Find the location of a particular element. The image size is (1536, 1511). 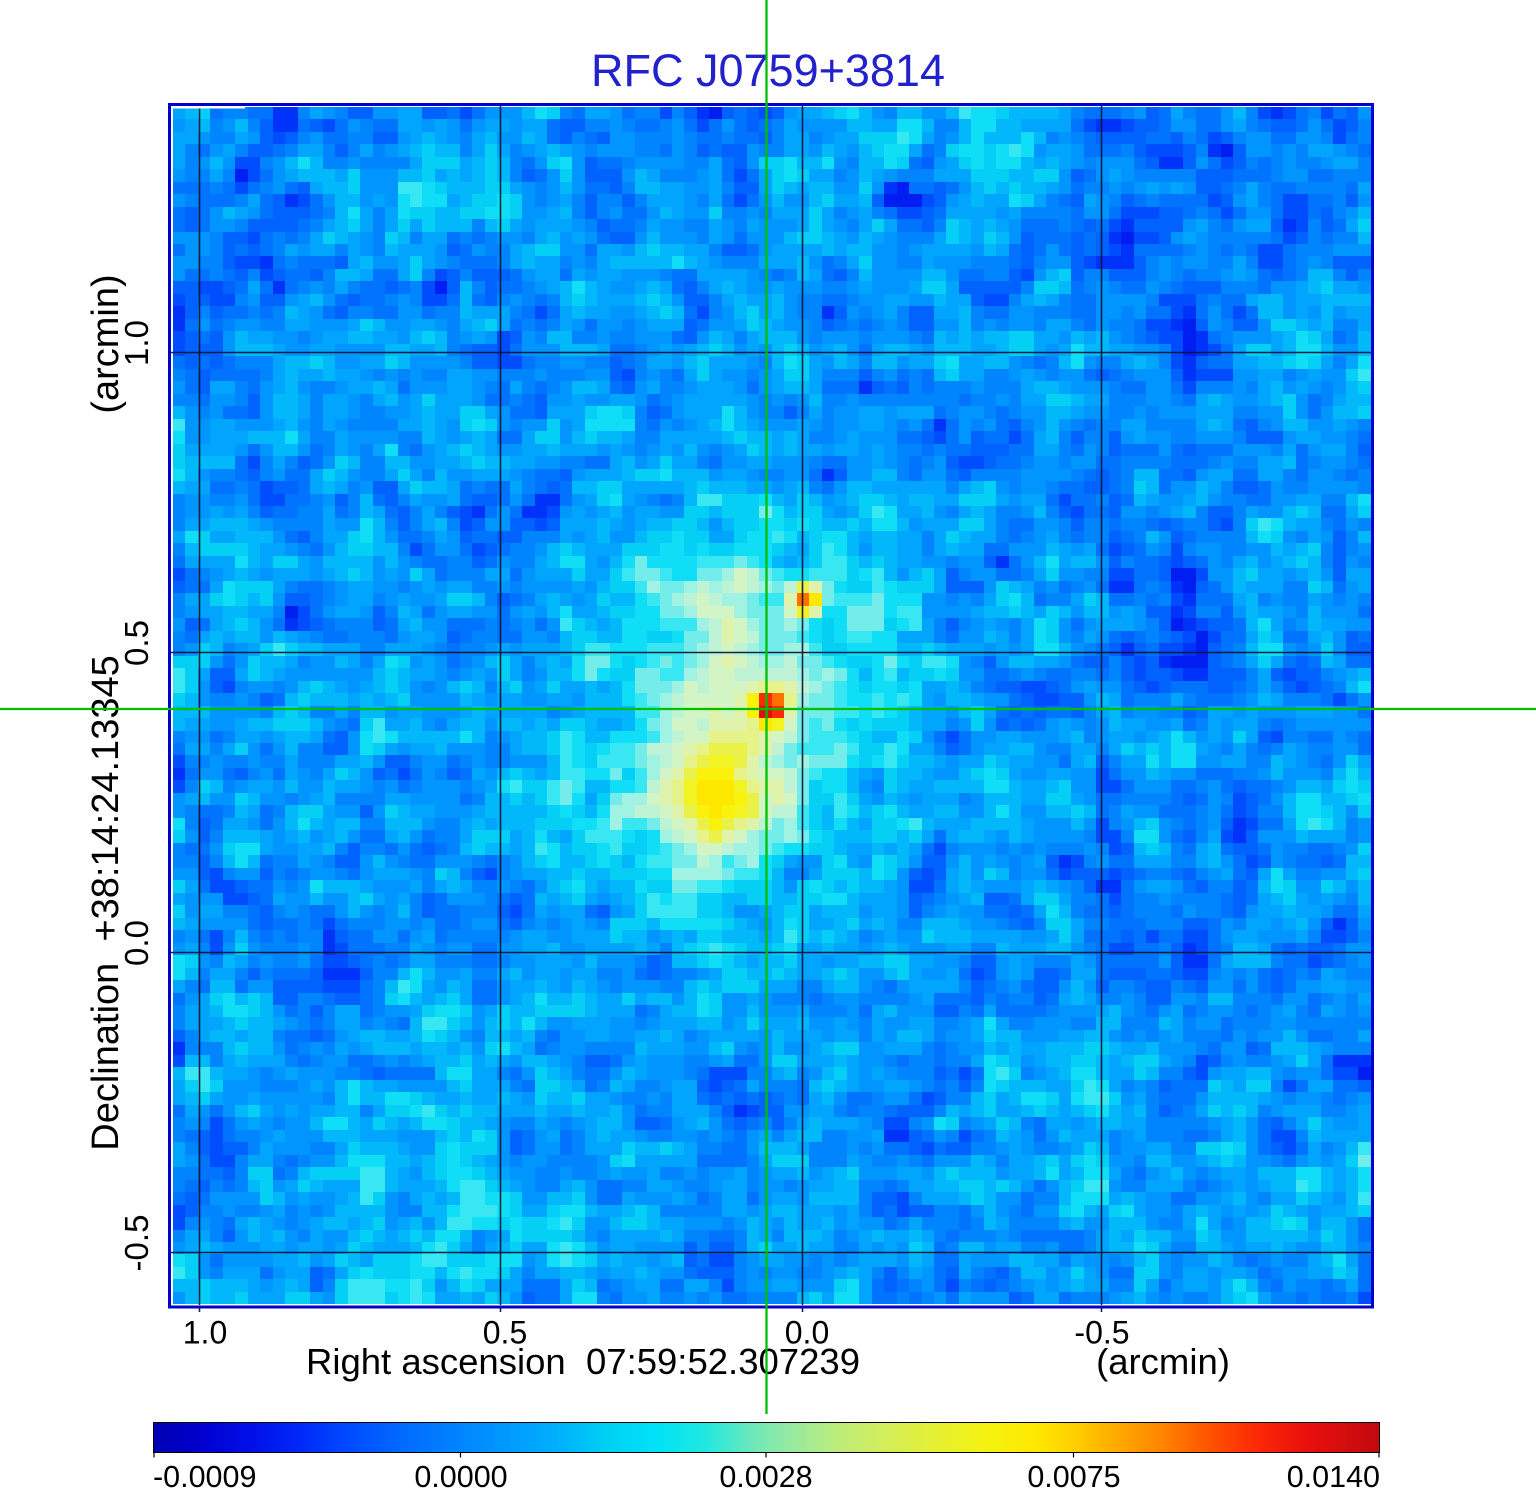

svg-text: -0.0009 is located at coordinates (204, 1477).